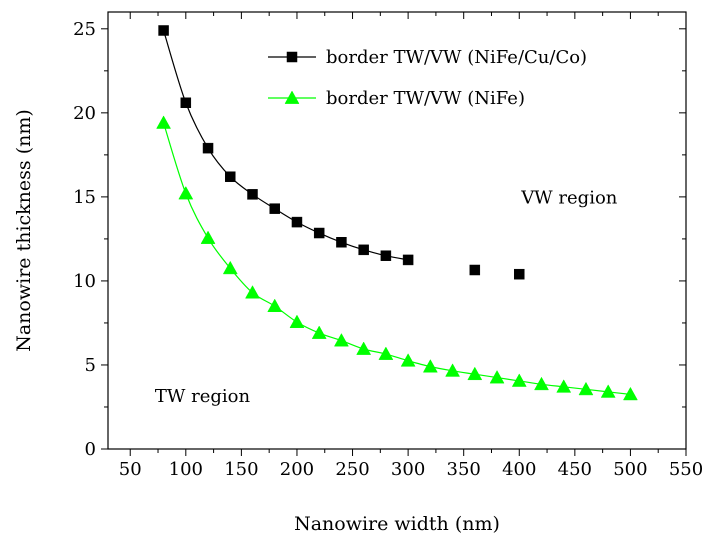  What do you see at coordinates (408, 469) in the screenshot?
I see `x-tick-label: 300` at bounding box center [408, 469].